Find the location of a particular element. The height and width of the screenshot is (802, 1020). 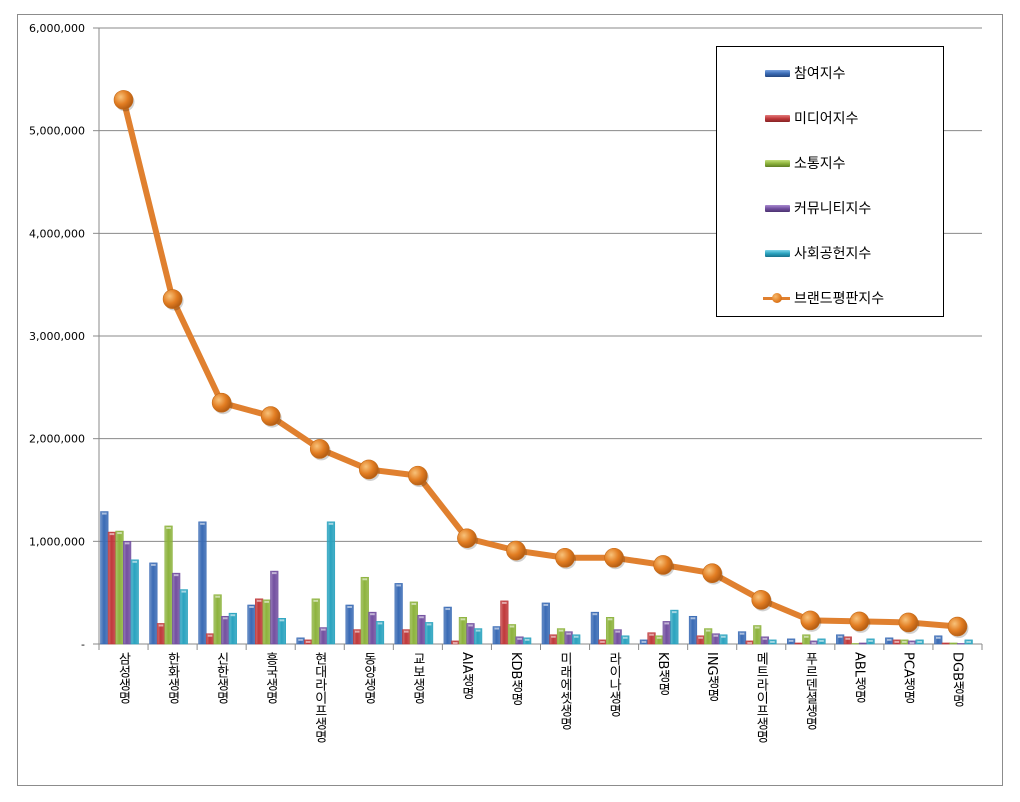

x-tick-label: 미래에셋생명 is located at coordinates (565, 691).